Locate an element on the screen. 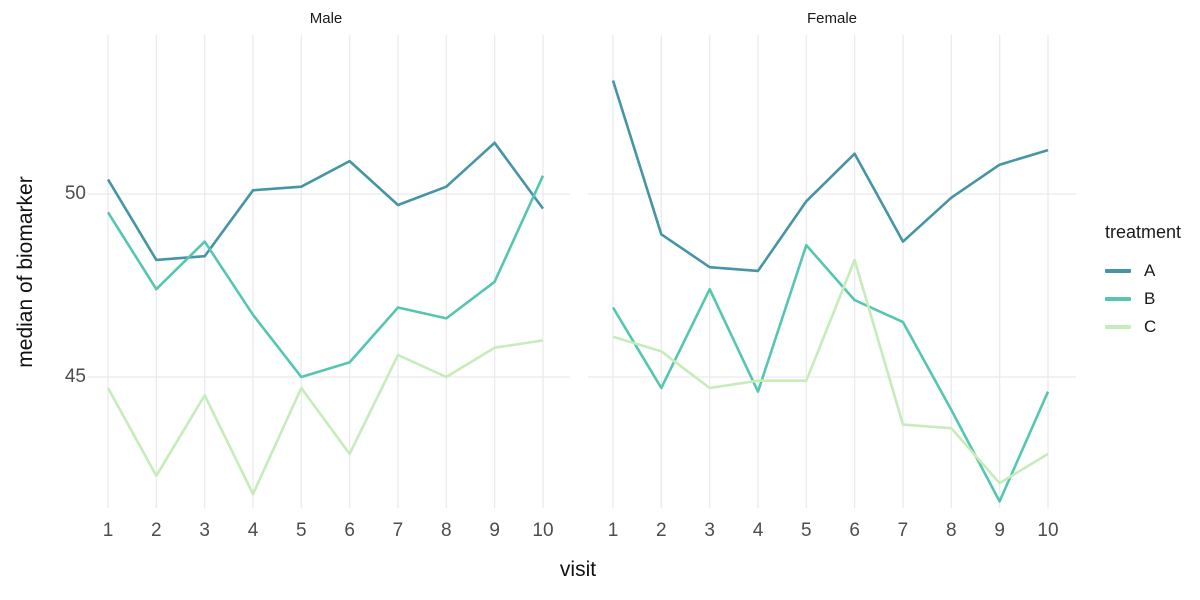 Image resolution: width=1200 pixels, height=600 pixels. legend-title: treatment is located at coordinates (1143, 232).